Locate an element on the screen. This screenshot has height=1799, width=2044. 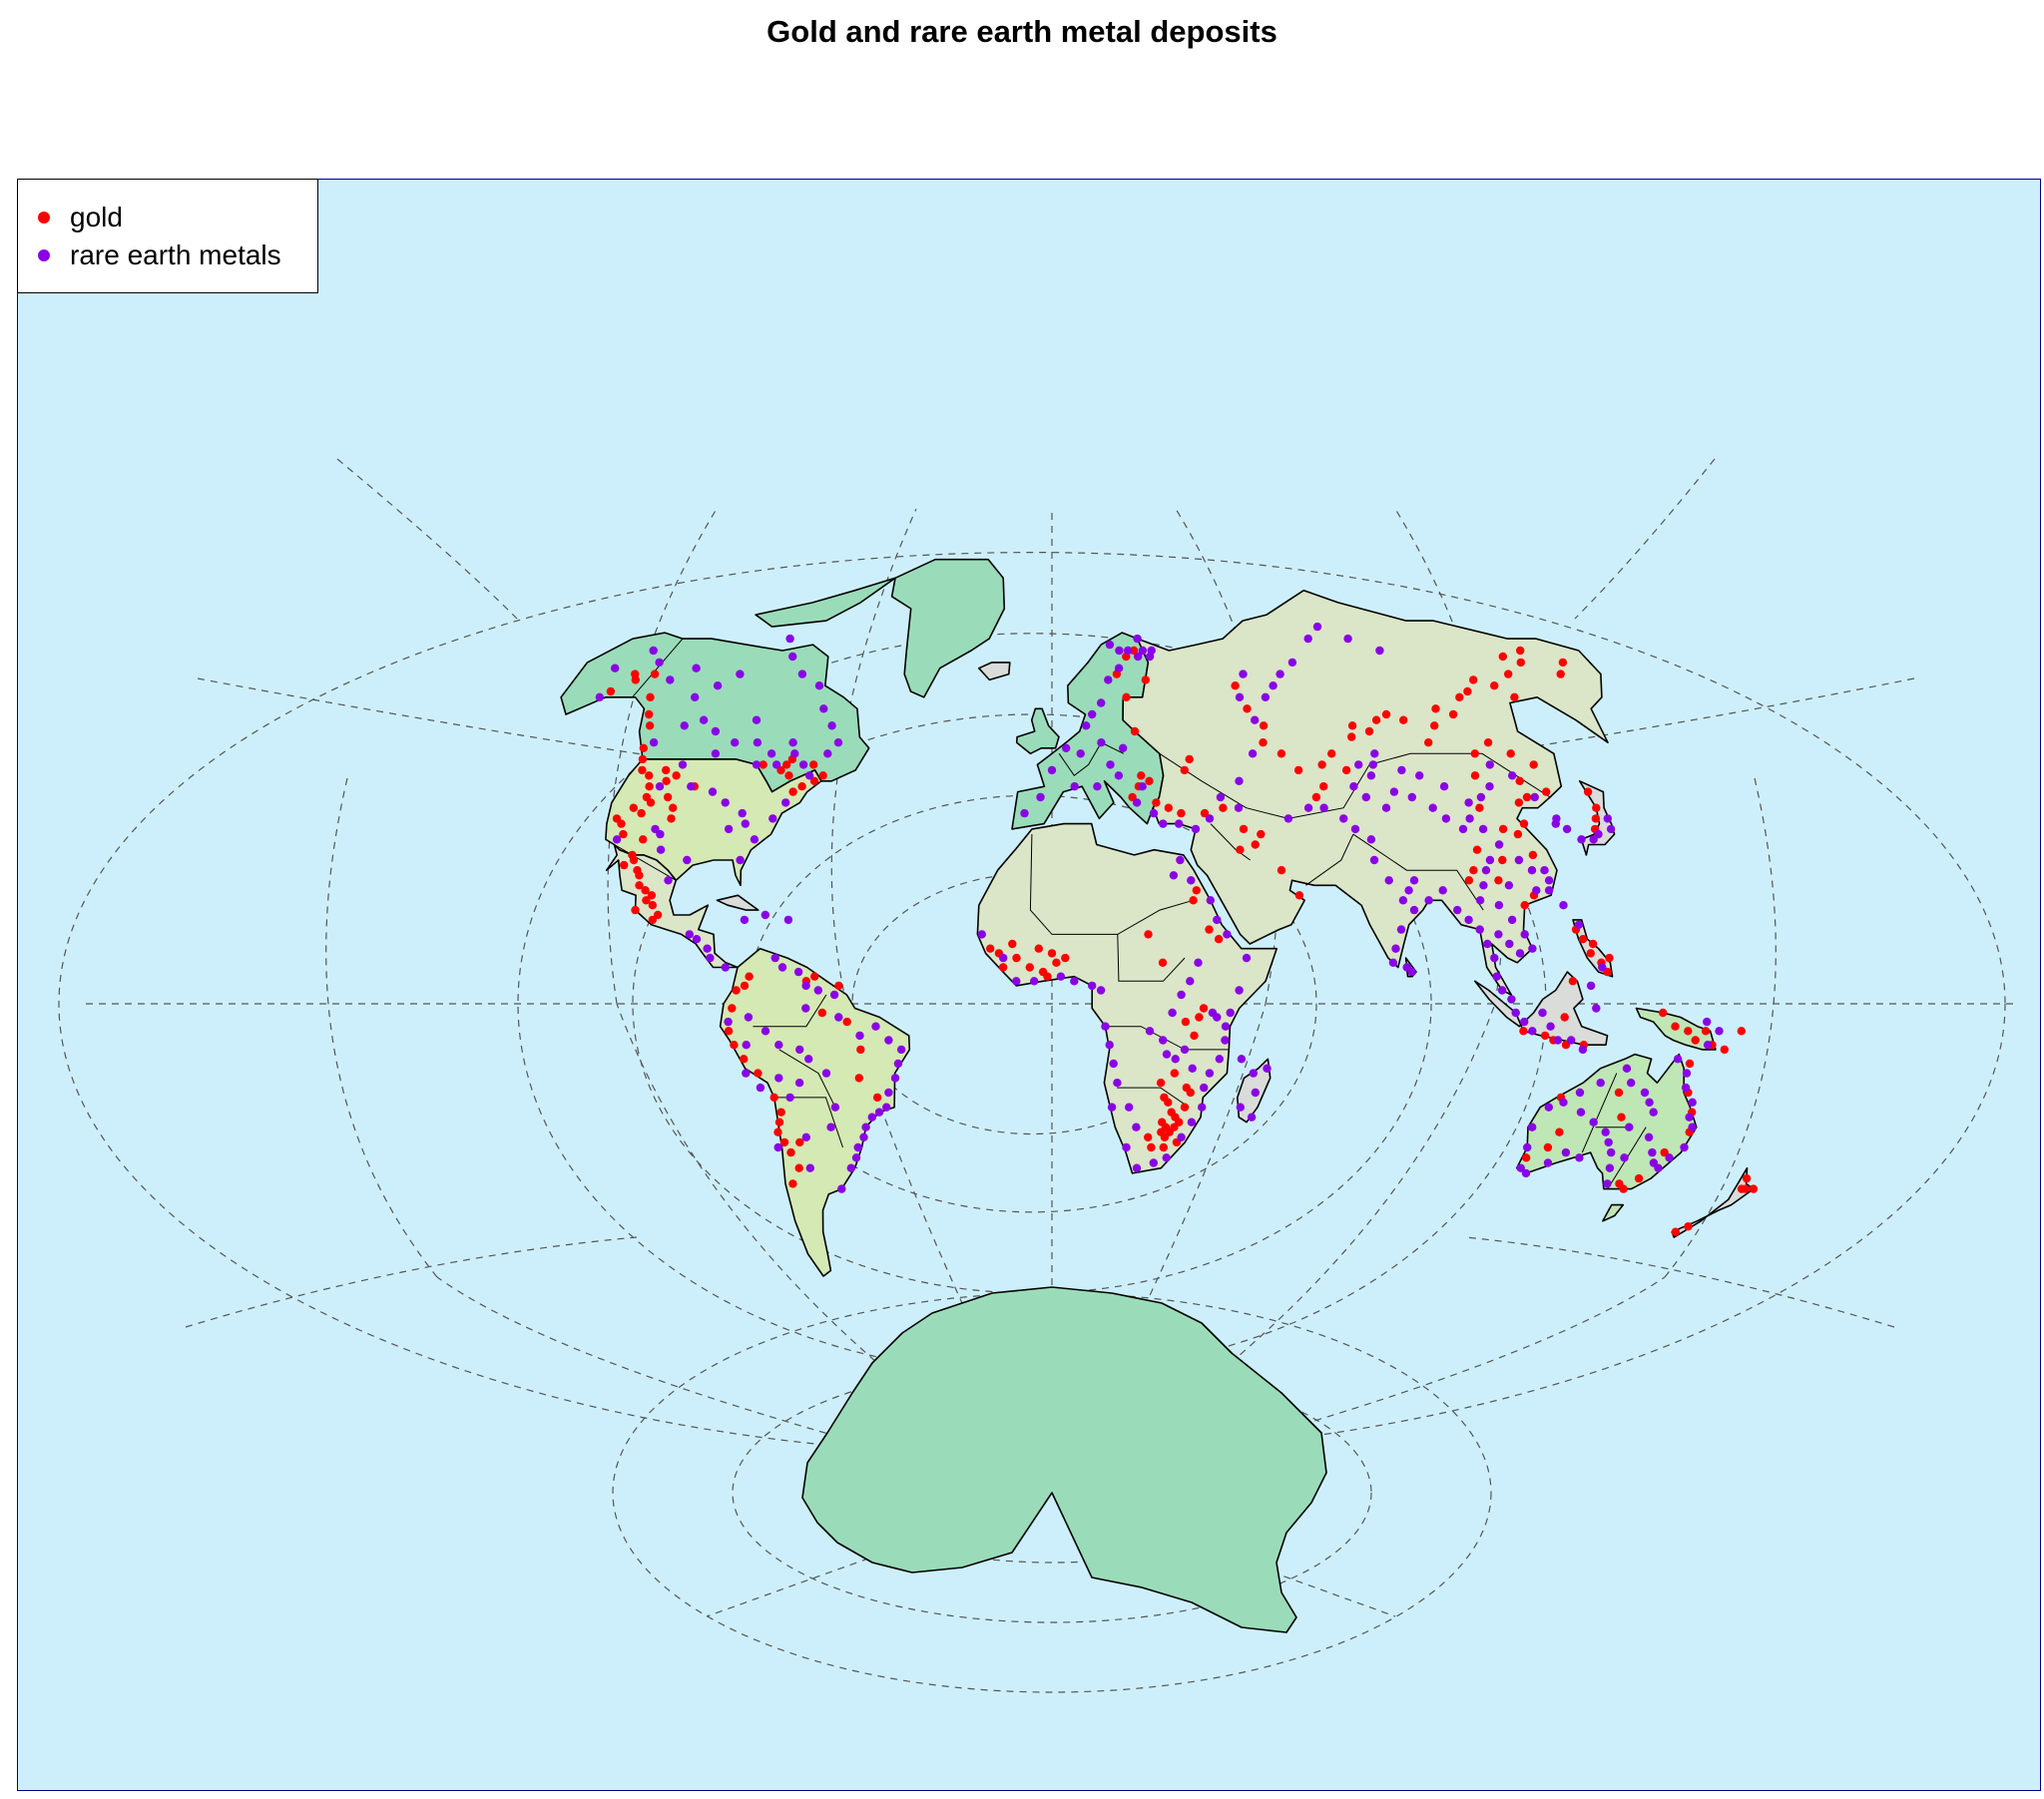
legend-ree-marker is located at coordinates (44, 255).